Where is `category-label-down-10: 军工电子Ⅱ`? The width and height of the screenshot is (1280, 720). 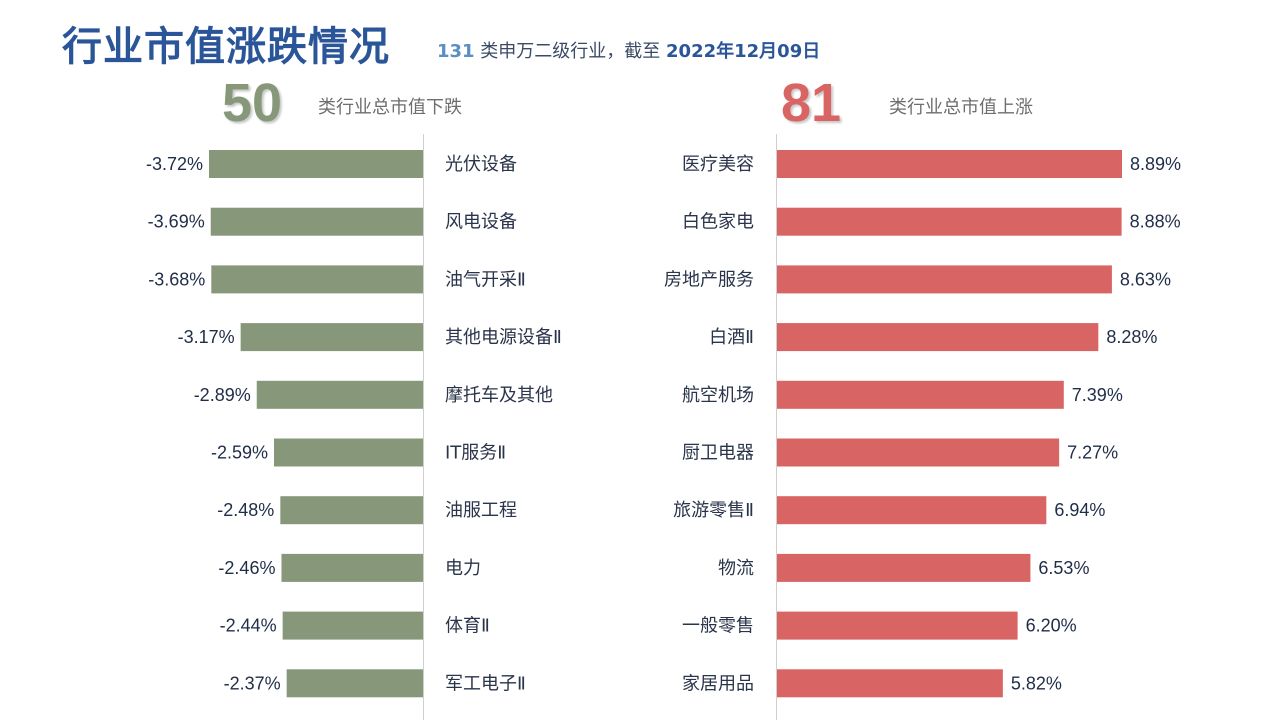
category-label-down-10: 军工电子Ⅱ is located at coordinates (485, 683).